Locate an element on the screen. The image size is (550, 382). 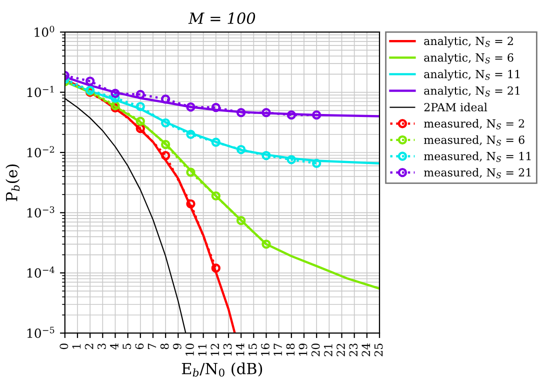
x-tick-label: 12 is located at coordinates (214, 350).